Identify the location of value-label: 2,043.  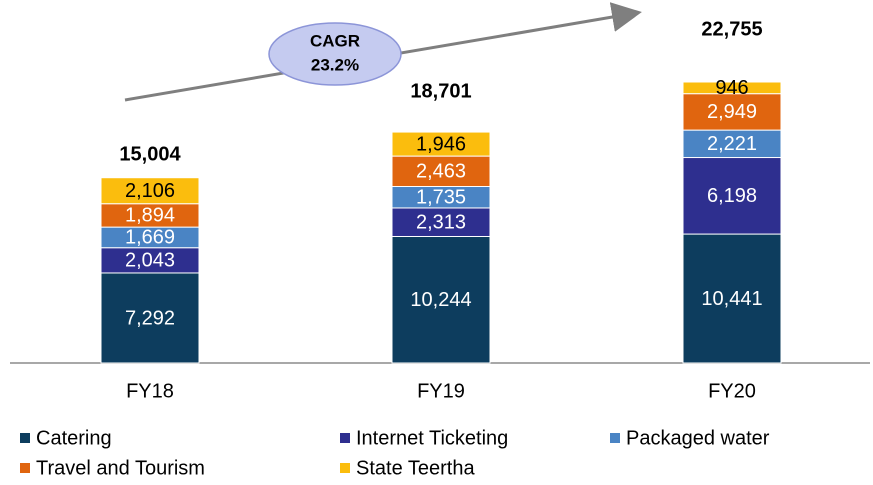
(150, 261).